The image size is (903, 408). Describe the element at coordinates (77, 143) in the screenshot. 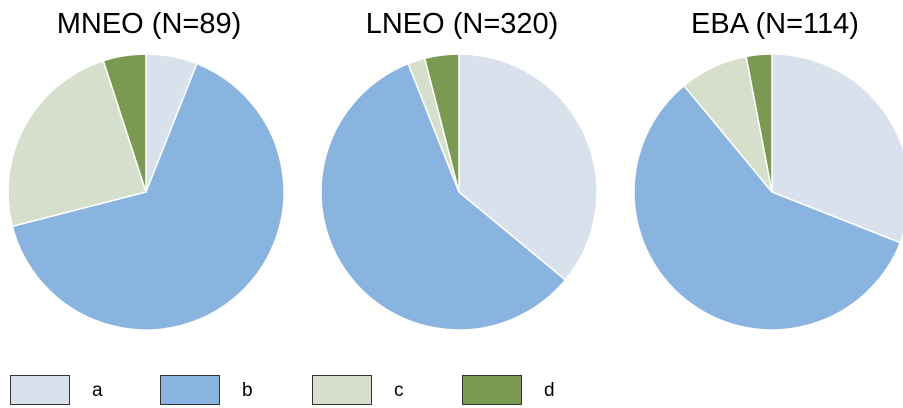

I see `pie-slice-c` at that location.